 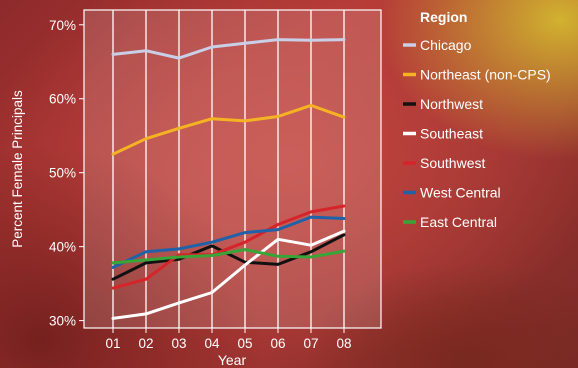 What do you see at coordinates (485, 75) in the screenshot?
I see `legend-item-label: Northeast (non-CPS)` at bounding box center [485, 75].